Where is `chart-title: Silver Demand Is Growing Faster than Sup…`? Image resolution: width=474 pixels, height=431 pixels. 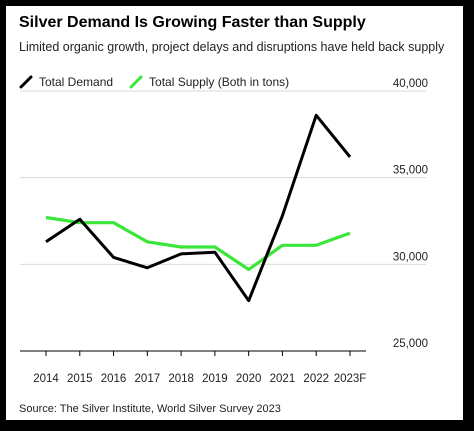
chart-title: Silver Demand Is Growing Faster than Sup… is located at coordinates (192, 22).